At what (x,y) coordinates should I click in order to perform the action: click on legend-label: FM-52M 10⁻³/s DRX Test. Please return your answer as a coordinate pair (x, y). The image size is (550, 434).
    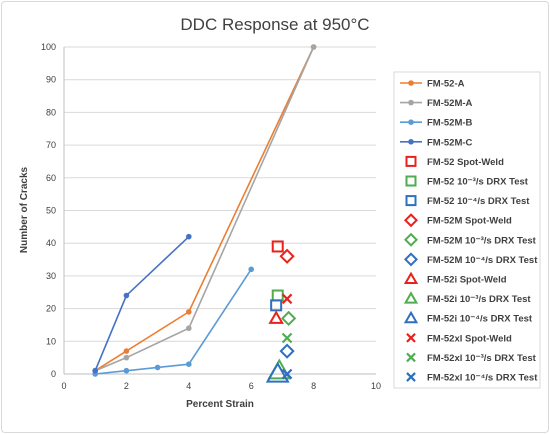
    Looking at the image, I should click on (482, 240).